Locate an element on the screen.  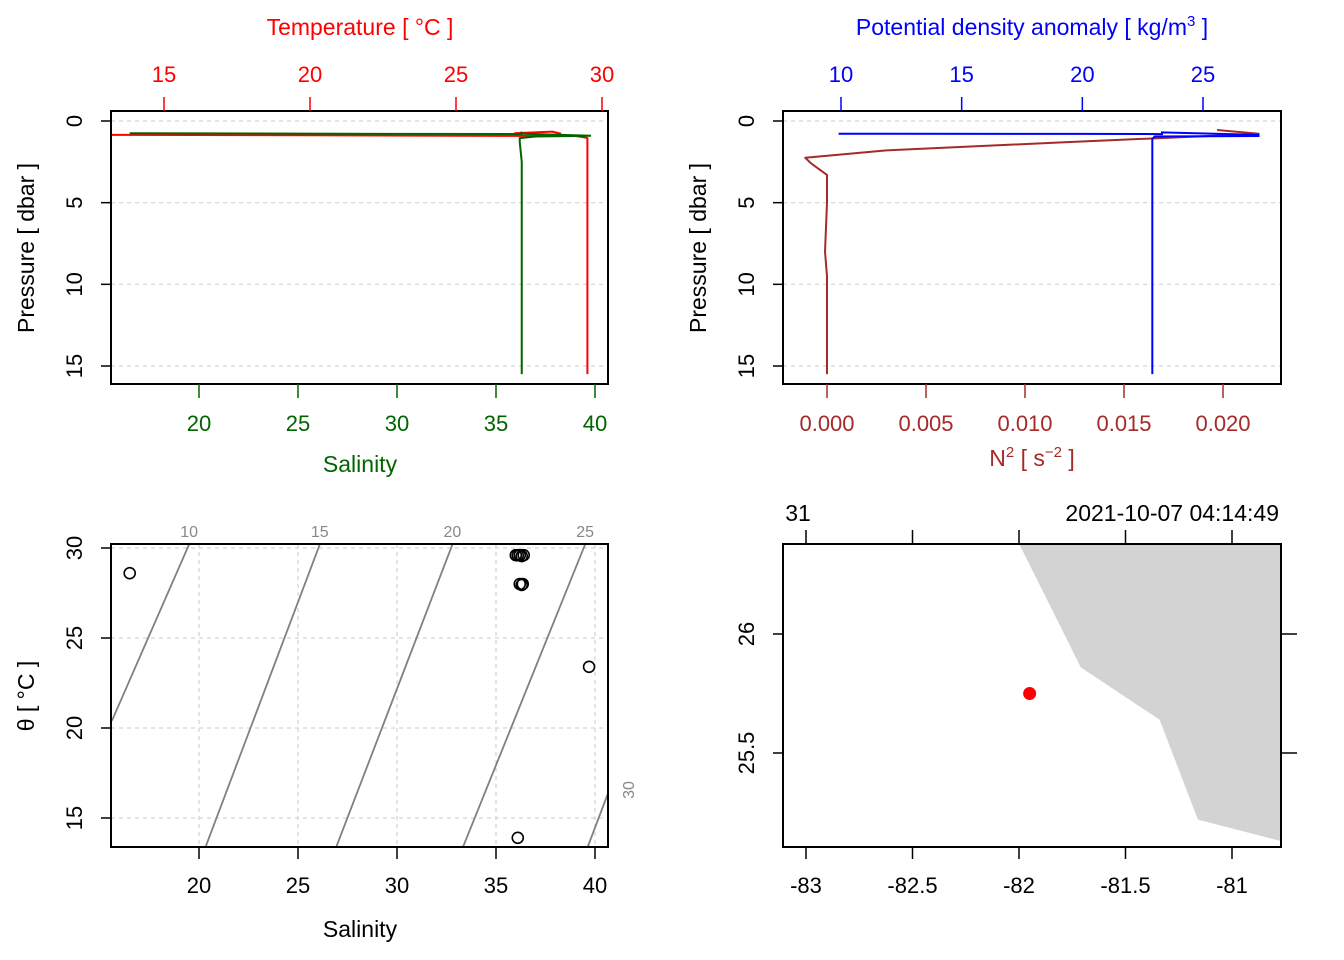
p3-y-tick-label: 20 is located at coordinates (74, 728).